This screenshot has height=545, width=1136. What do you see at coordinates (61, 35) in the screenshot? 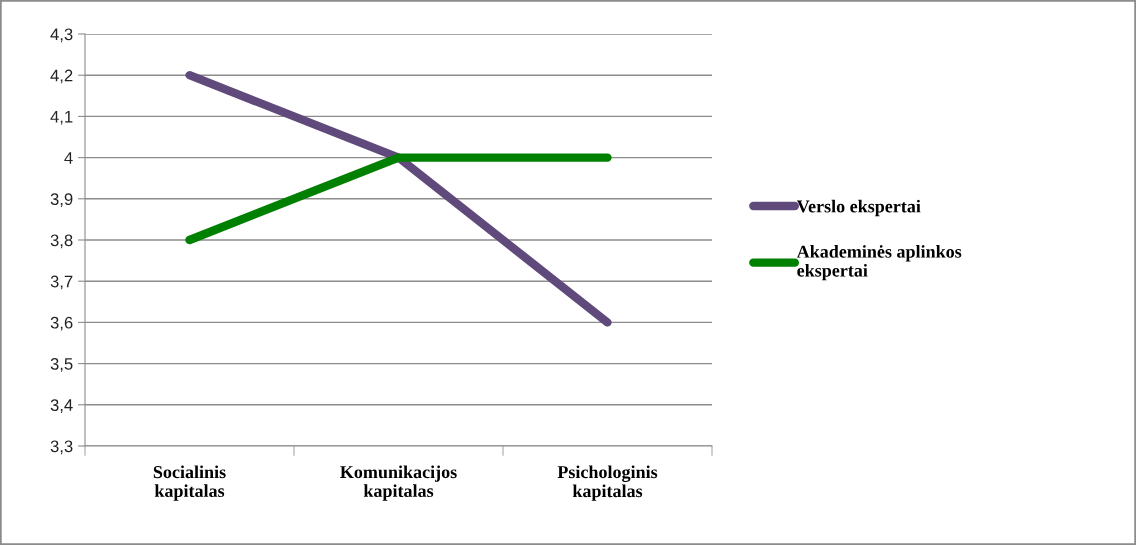
I see `y-tick-label: 4,3` at bounding box center [61, 35].